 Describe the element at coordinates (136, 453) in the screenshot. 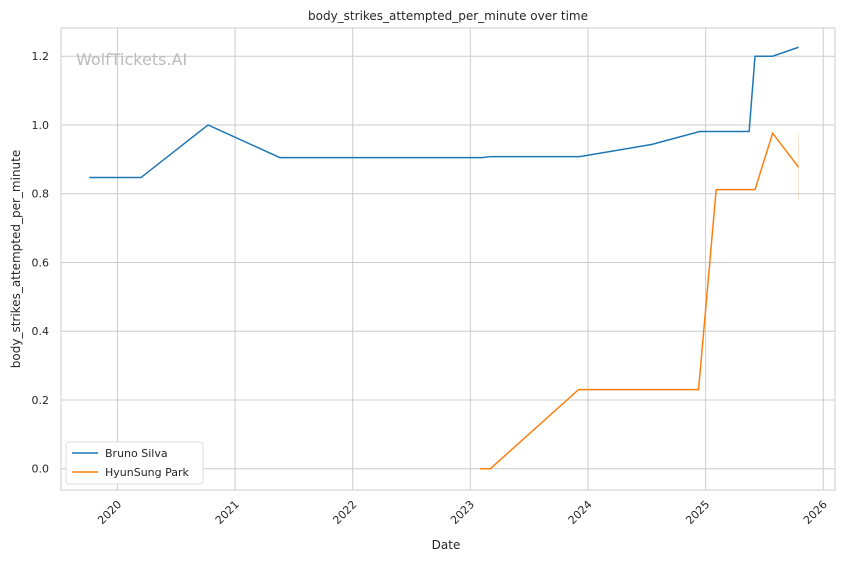

I see `legend-label-bruno: Bruno Silva` at that location.